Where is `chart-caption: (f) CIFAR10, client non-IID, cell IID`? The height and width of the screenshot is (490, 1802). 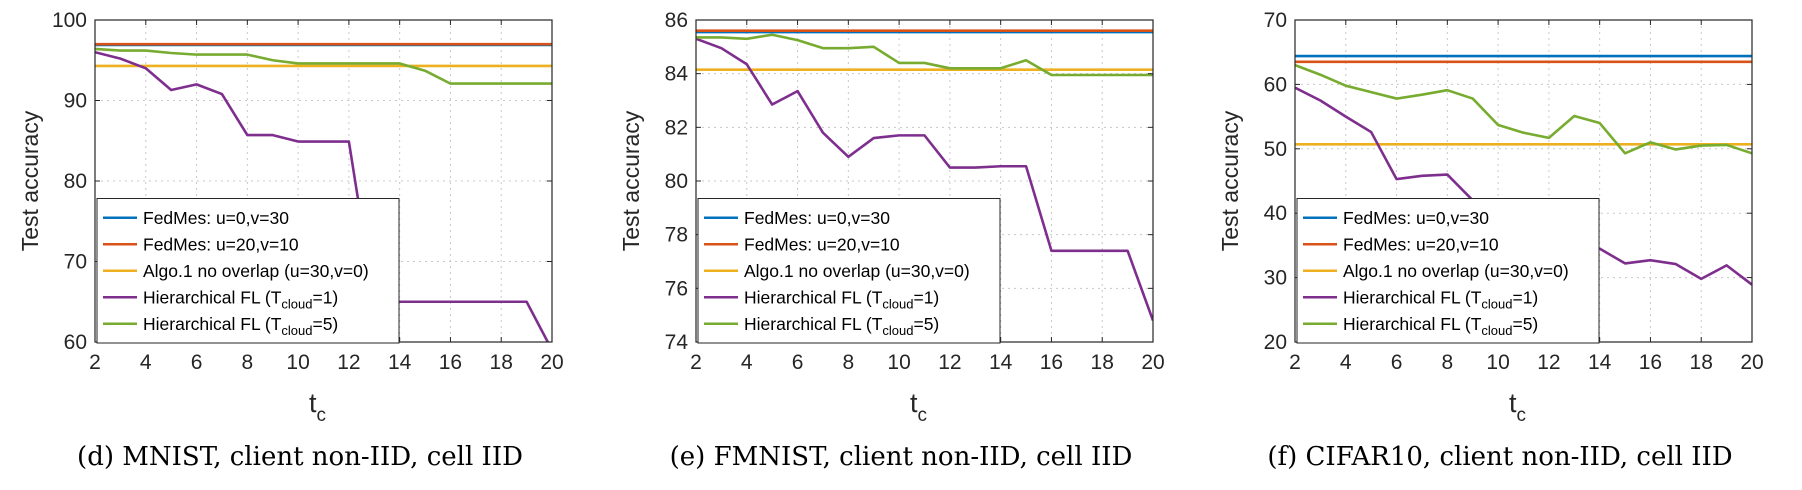
chart-caption: (f) CIFAR10, client non-IID, cell IID is located at coordinates (1500, 457).